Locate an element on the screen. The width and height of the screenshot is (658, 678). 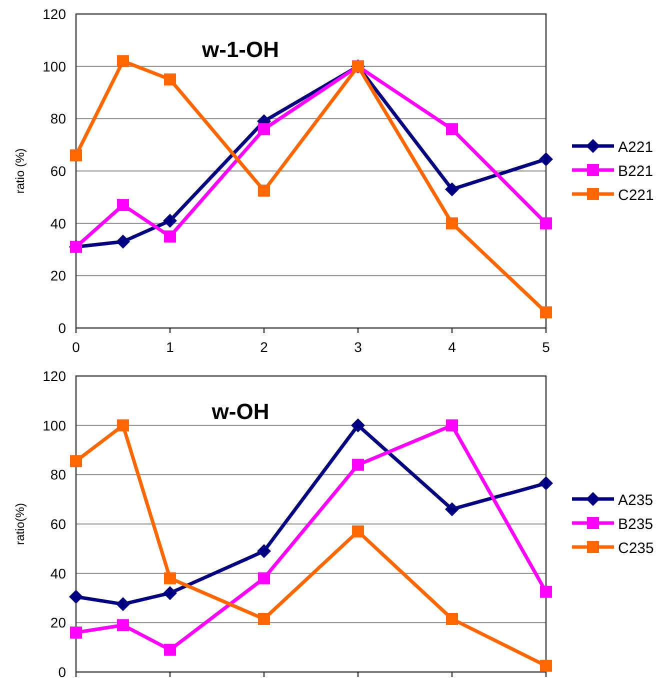
legend-label: A235 is located at coordinates (636, 500).